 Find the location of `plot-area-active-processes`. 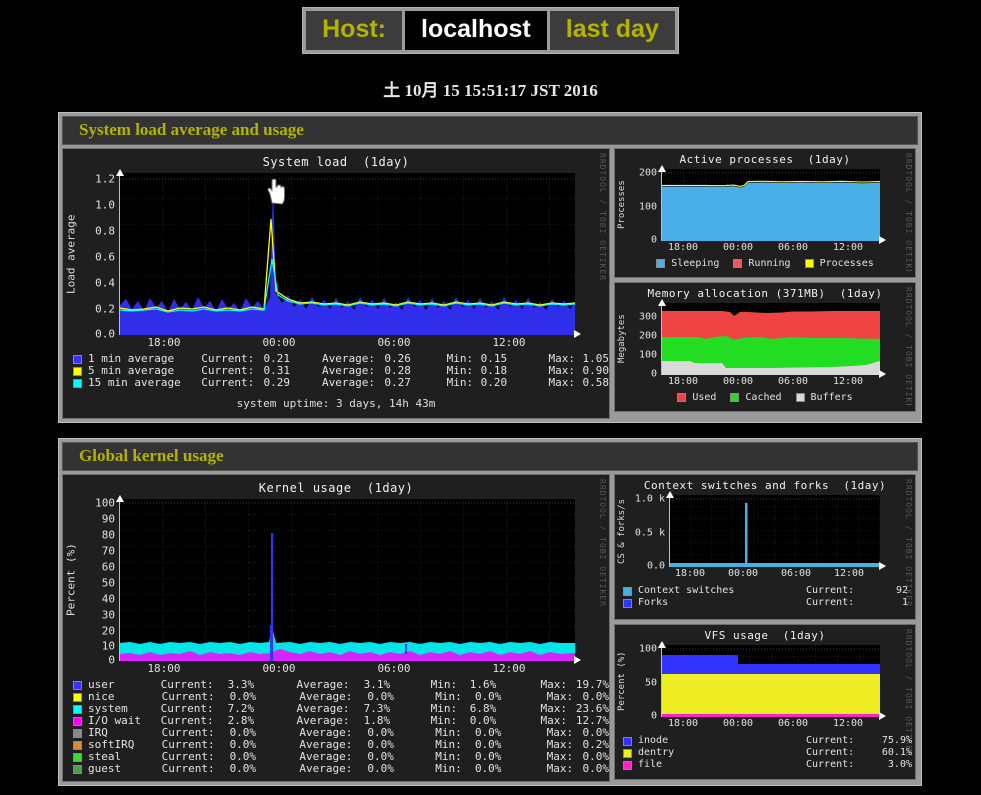

plot-area-active-processes is located at coordinates (772, 204).